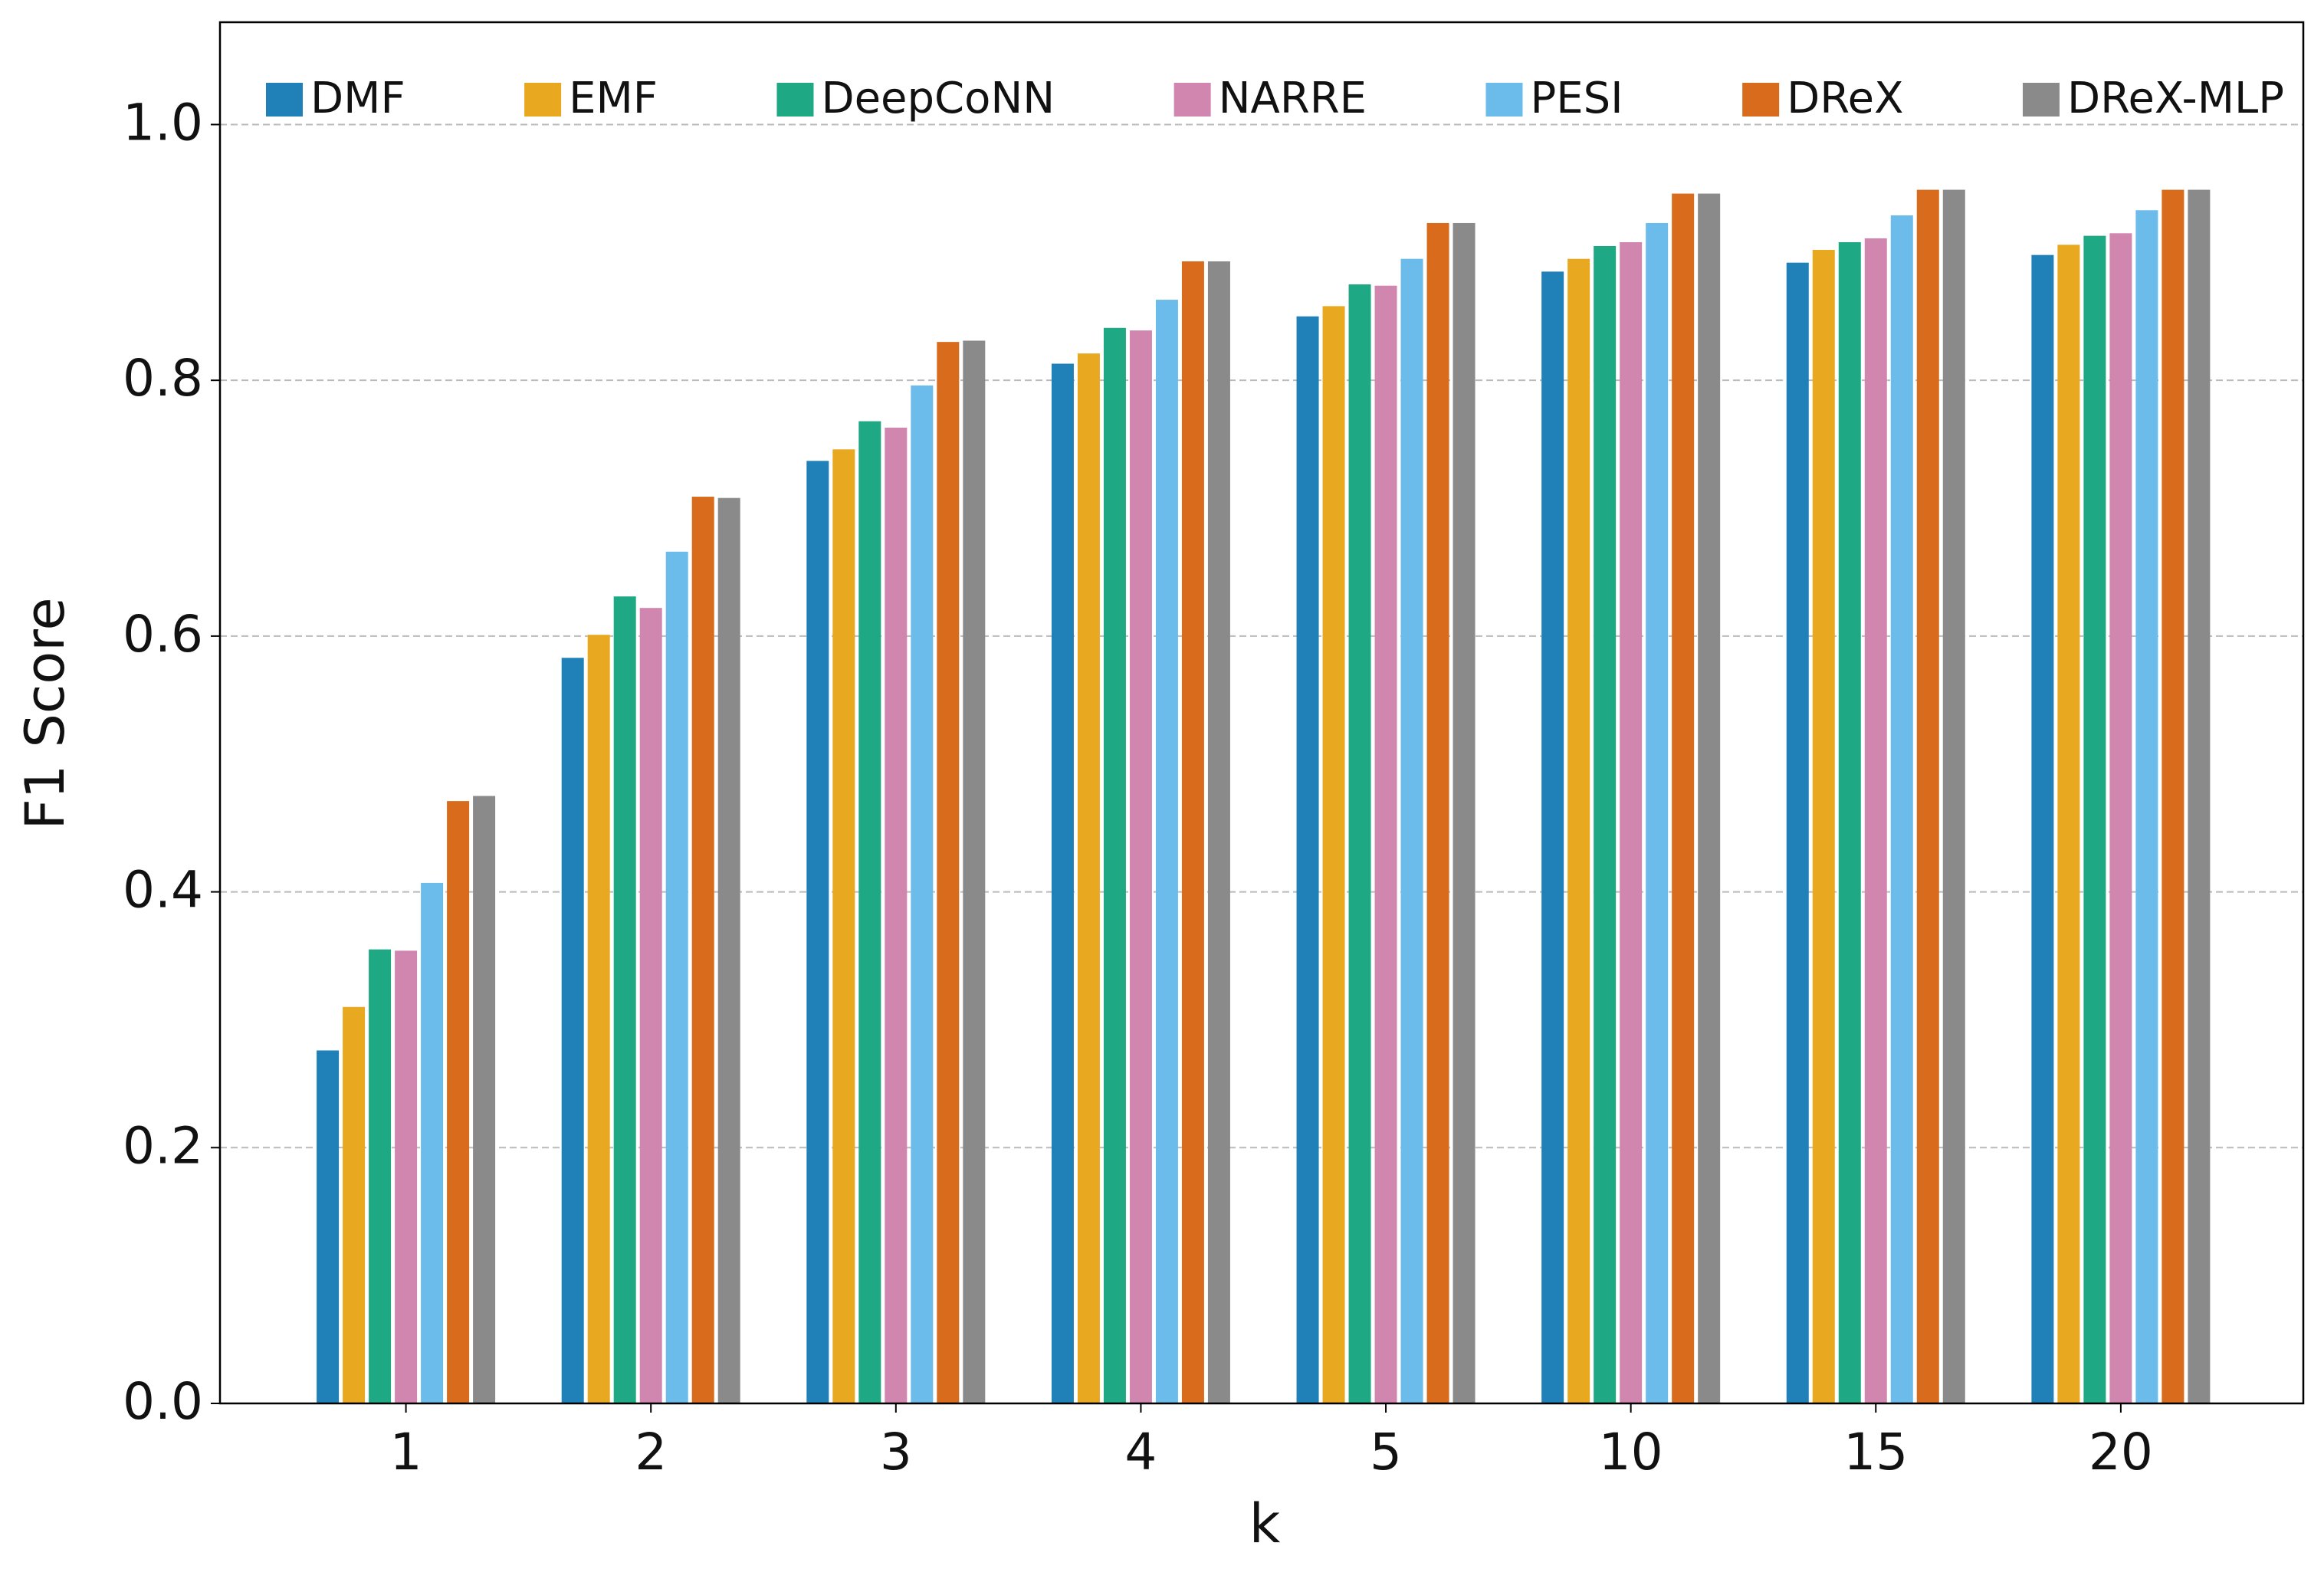 The width and height of the screenshot is (2324, 1582). I want to click on y-tick-label: 0.6, so click(163, 634).